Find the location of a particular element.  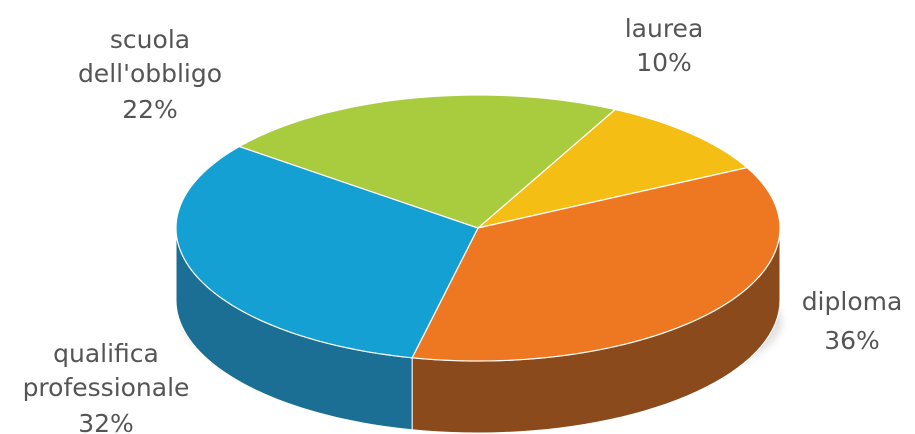

pie-slice-scuola-dell-obbligo is located at coordinates (427, 161).